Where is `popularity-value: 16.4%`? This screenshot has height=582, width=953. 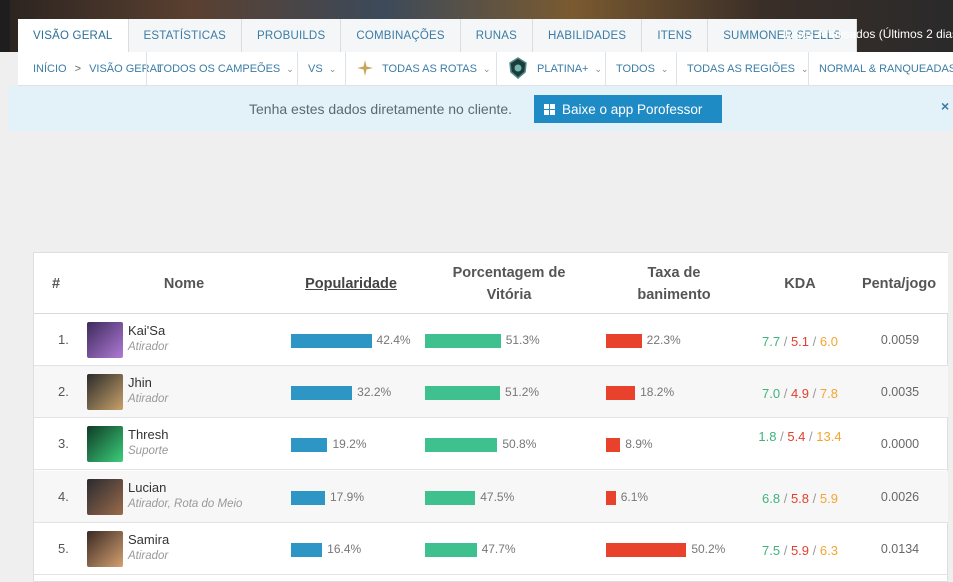 popularity-value: 16.4% is located at coordinates (344, 549).